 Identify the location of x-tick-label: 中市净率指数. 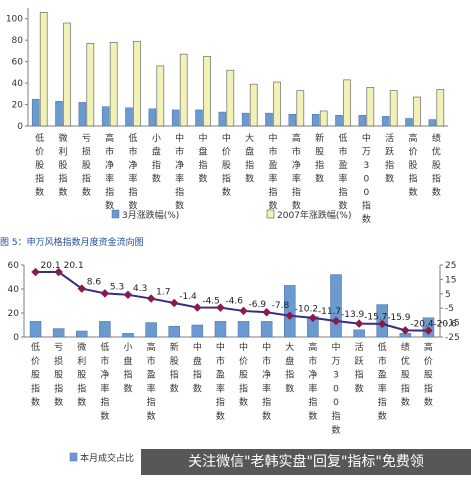
(179, 172).